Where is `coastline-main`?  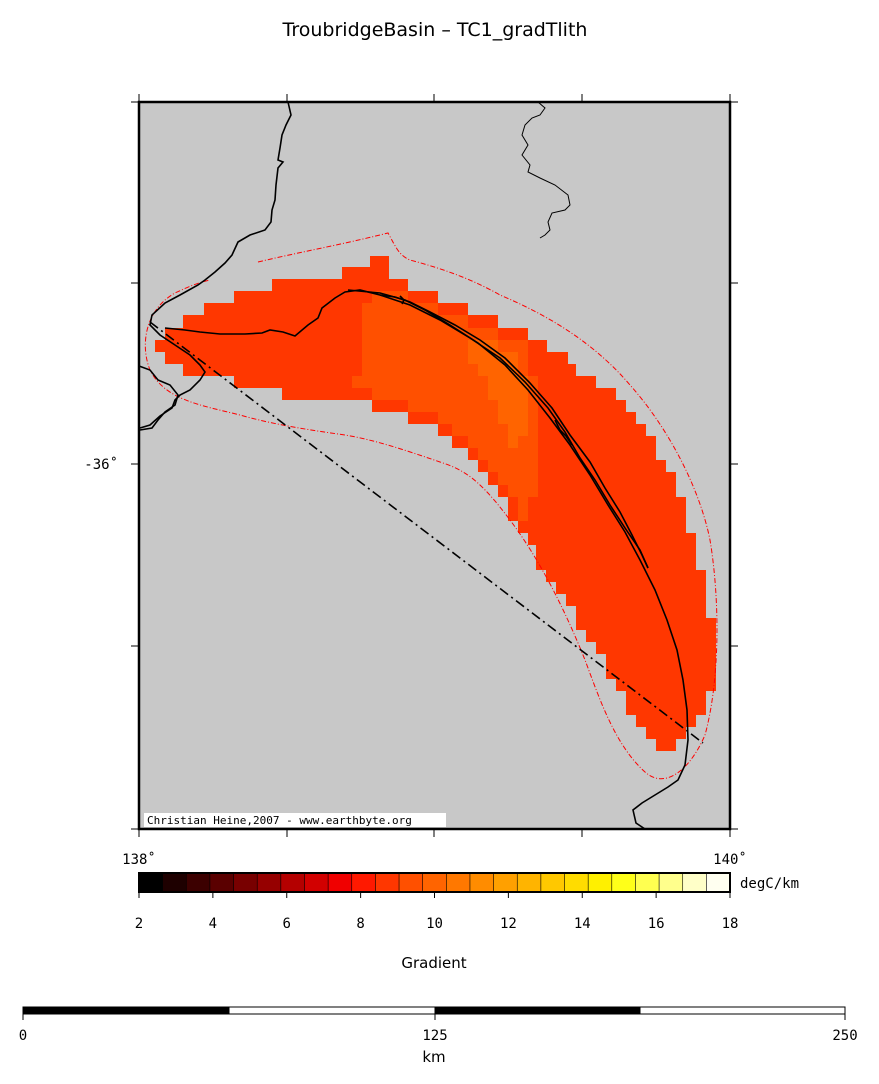
coastline-main is located at coordinates (406, 429).